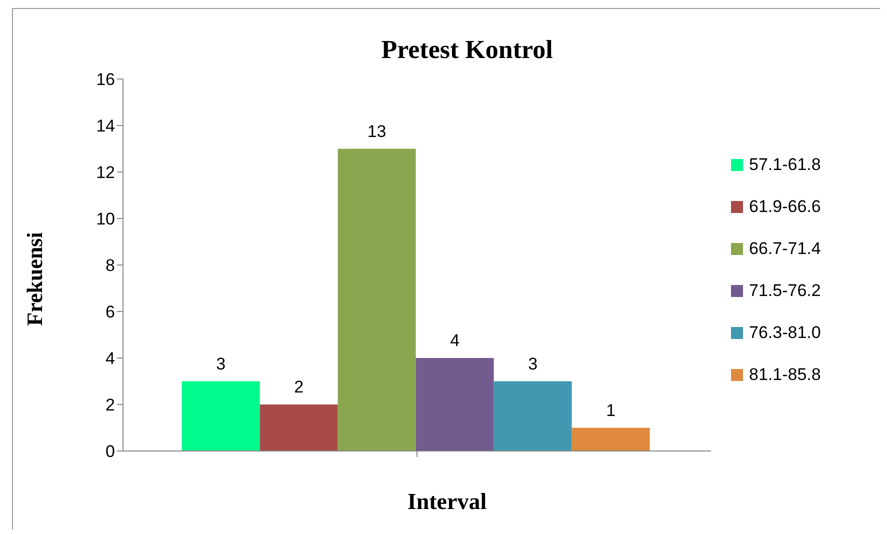 Image resolution: width=887 pixels, height=534 pixels. I want to click on chart-title: Pretest Kontrol, so click(467, 50).